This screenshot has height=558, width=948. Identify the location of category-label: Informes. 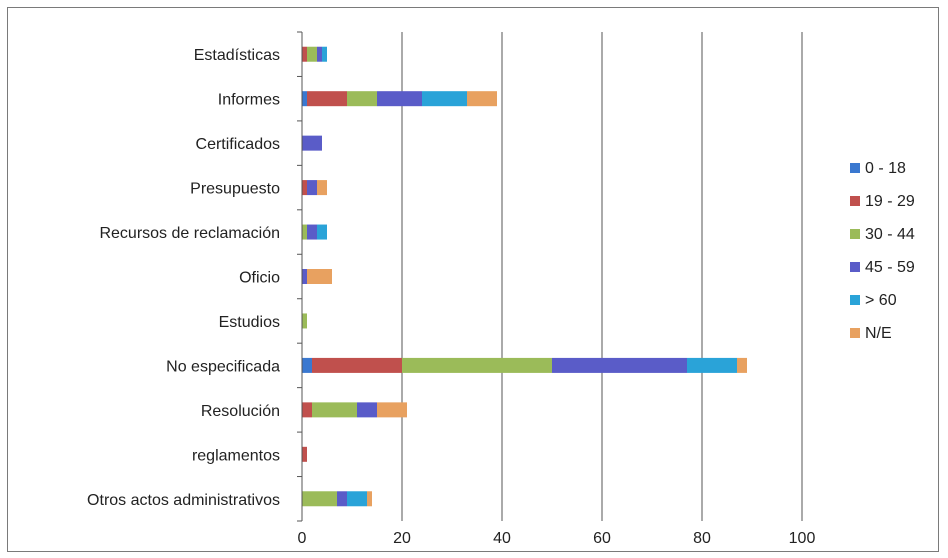
(249, 100).